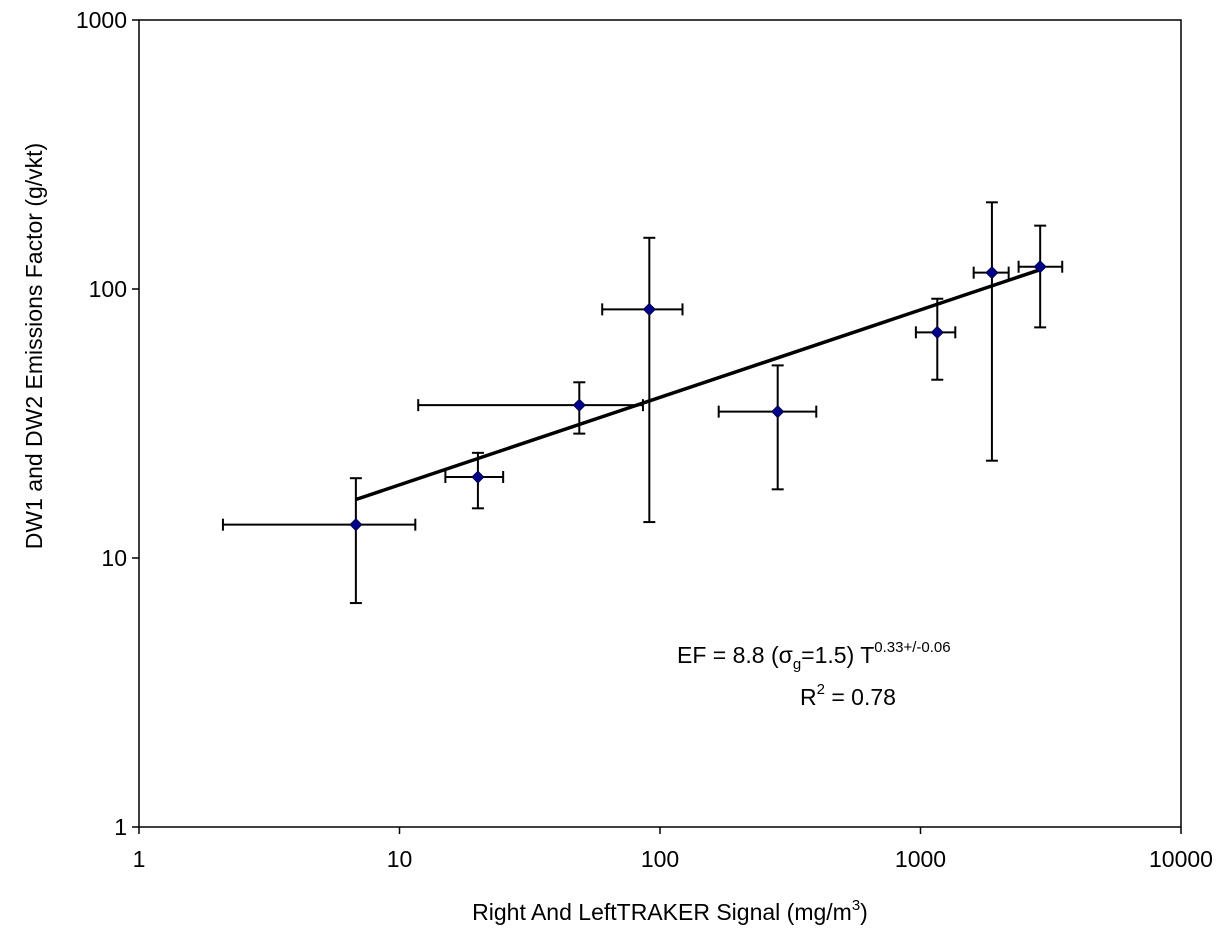 This screenshot has width=1229, height=940. Describe the element at coordinates (856, 905) in the screenshot. I see `x-axis-title-sup: 3` at that location.